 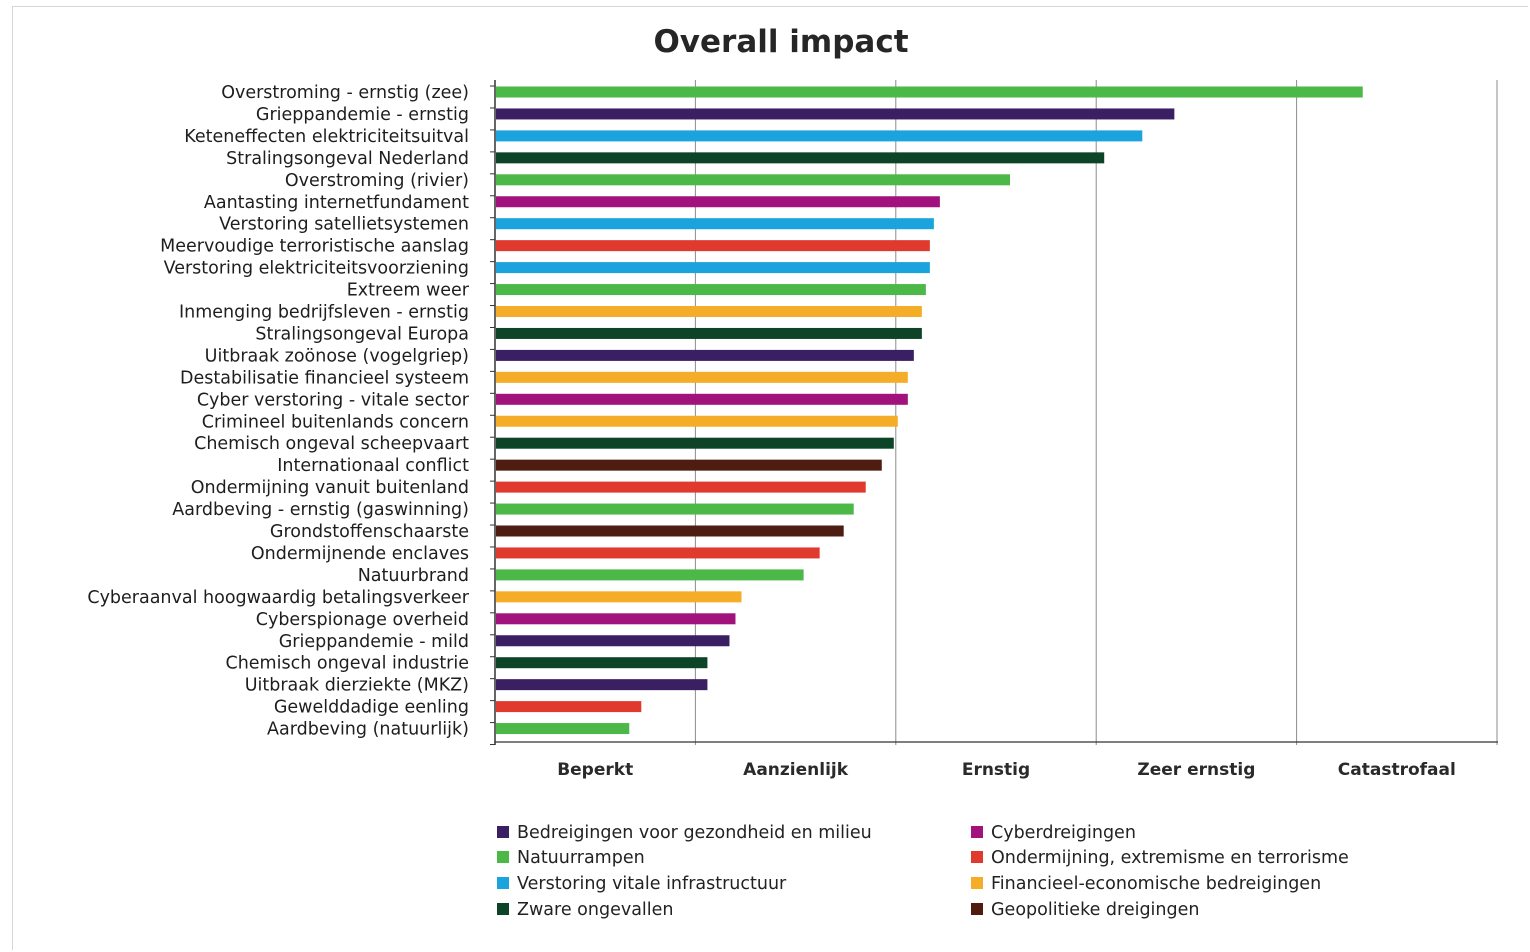 I want to click on category-label-verstoring-satellietsystemen: Verstoring satellietsystemen, so click(x=344, y=225).